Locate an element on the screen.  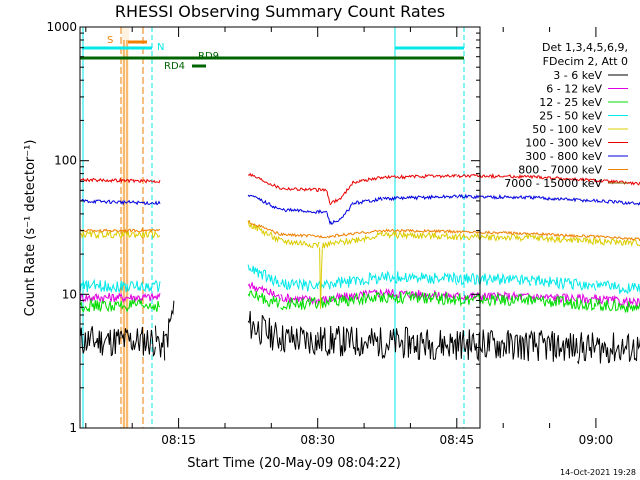
shaded-interval is located at coordinates (125, 227).